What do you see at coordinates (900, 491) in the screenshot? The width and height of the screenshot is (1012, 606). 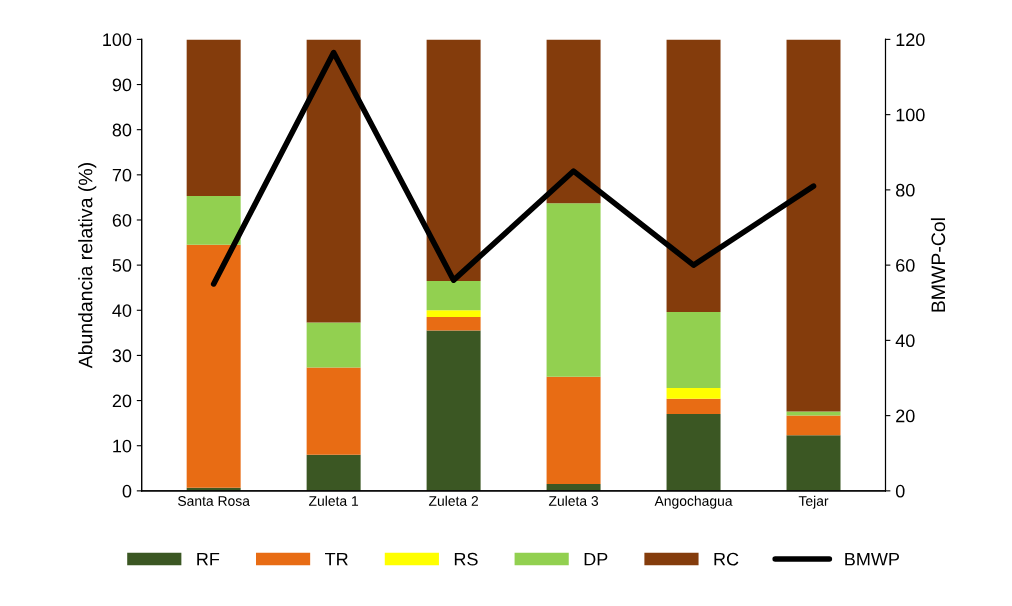 I see `y2-tick-label: 0` at bounding box center [900, 491].